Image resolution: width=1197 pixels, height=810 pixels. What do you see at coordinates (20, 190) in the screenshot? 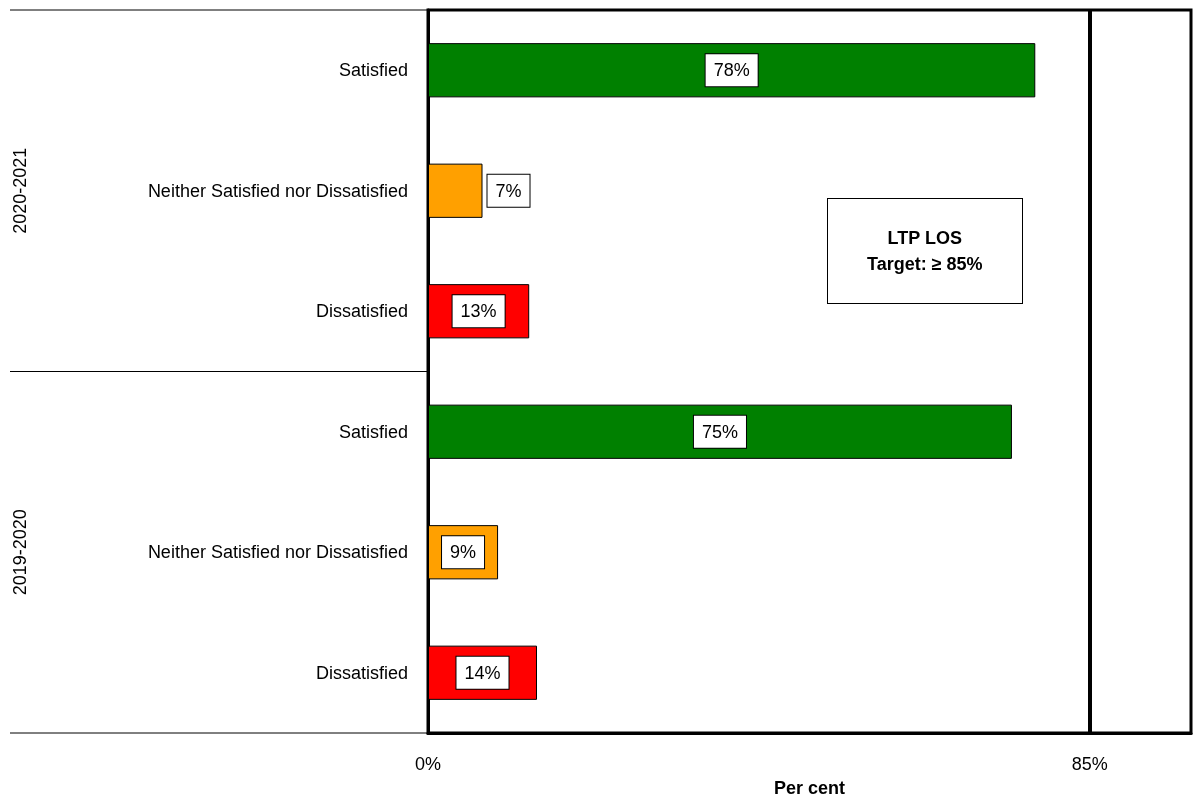
I see `text: 2020-2021` at bounding box center [20, 190].